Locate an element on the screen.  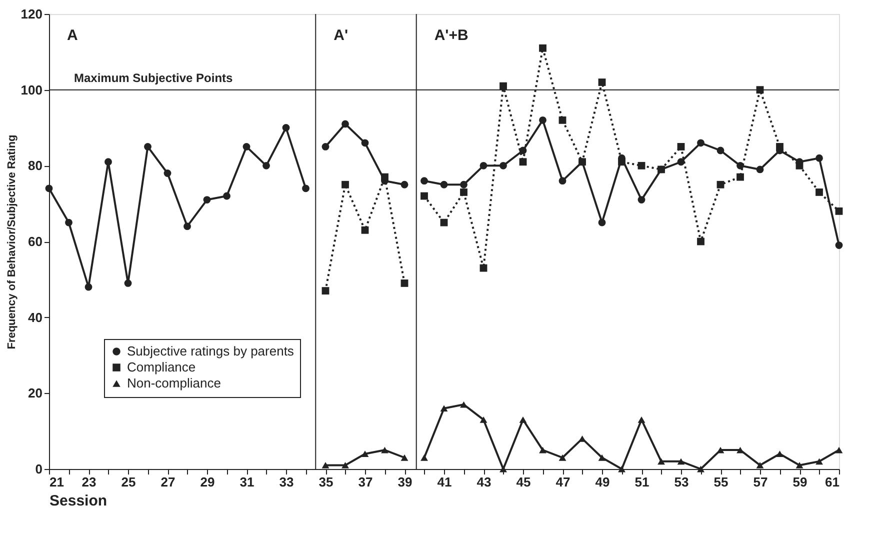
x-tick-label: 47 is located at coordinates (563, 482).